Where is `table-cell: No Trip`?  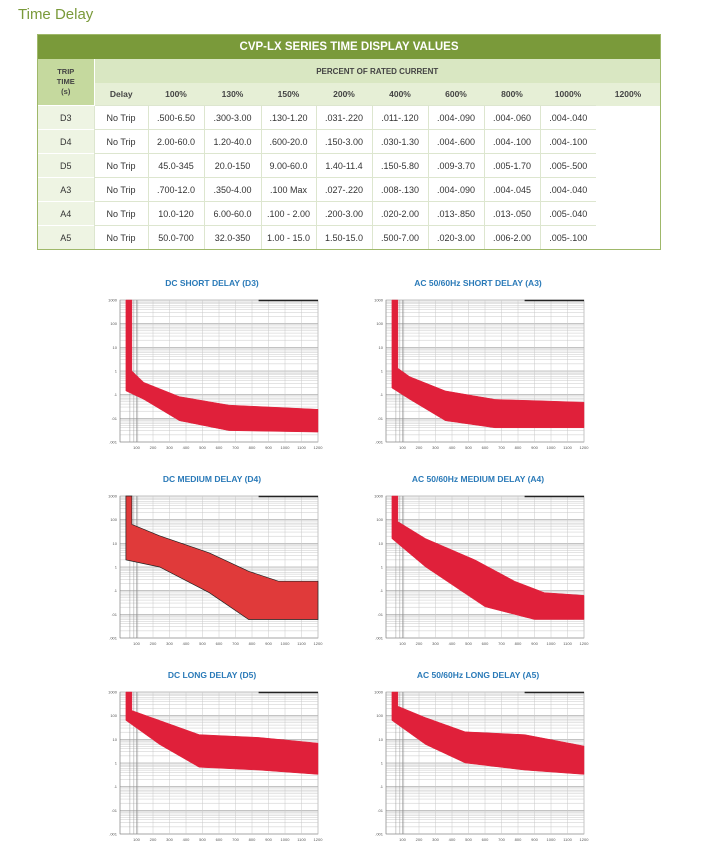
table-cell: No Trip is located at coordinates (120, 165).